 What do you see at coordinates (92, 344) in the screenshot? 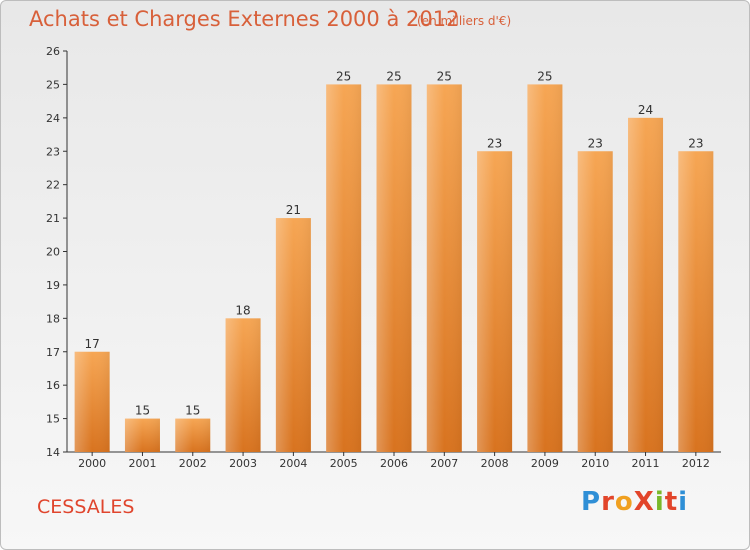
I see `data-label-2000: 17` at bounding box center [92, 344].